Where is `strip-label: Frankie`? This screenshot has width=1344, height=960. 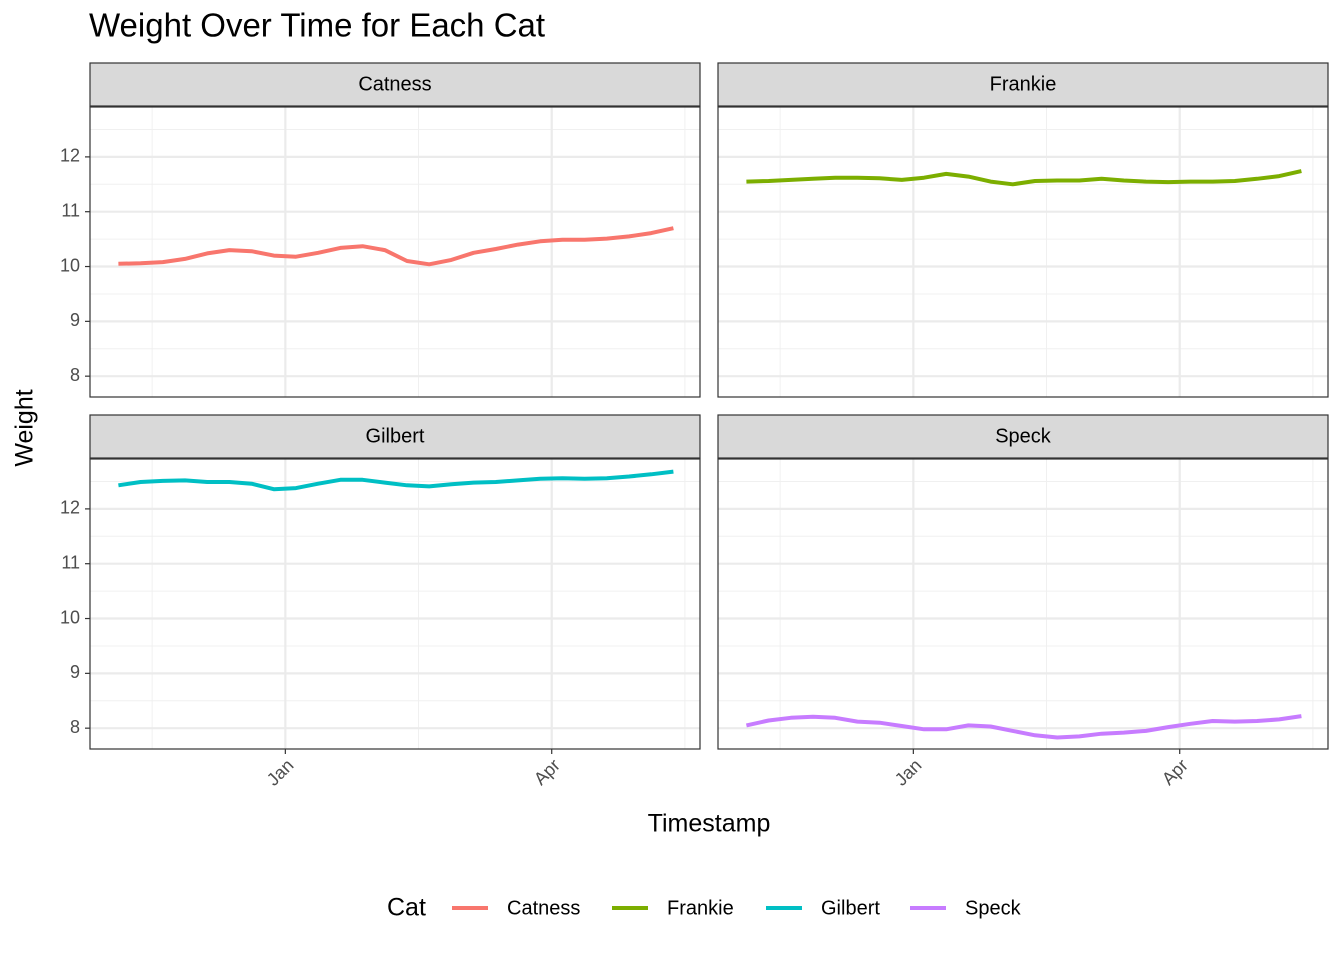 strip-label: Frankie is located at coordinates (1023, 84).